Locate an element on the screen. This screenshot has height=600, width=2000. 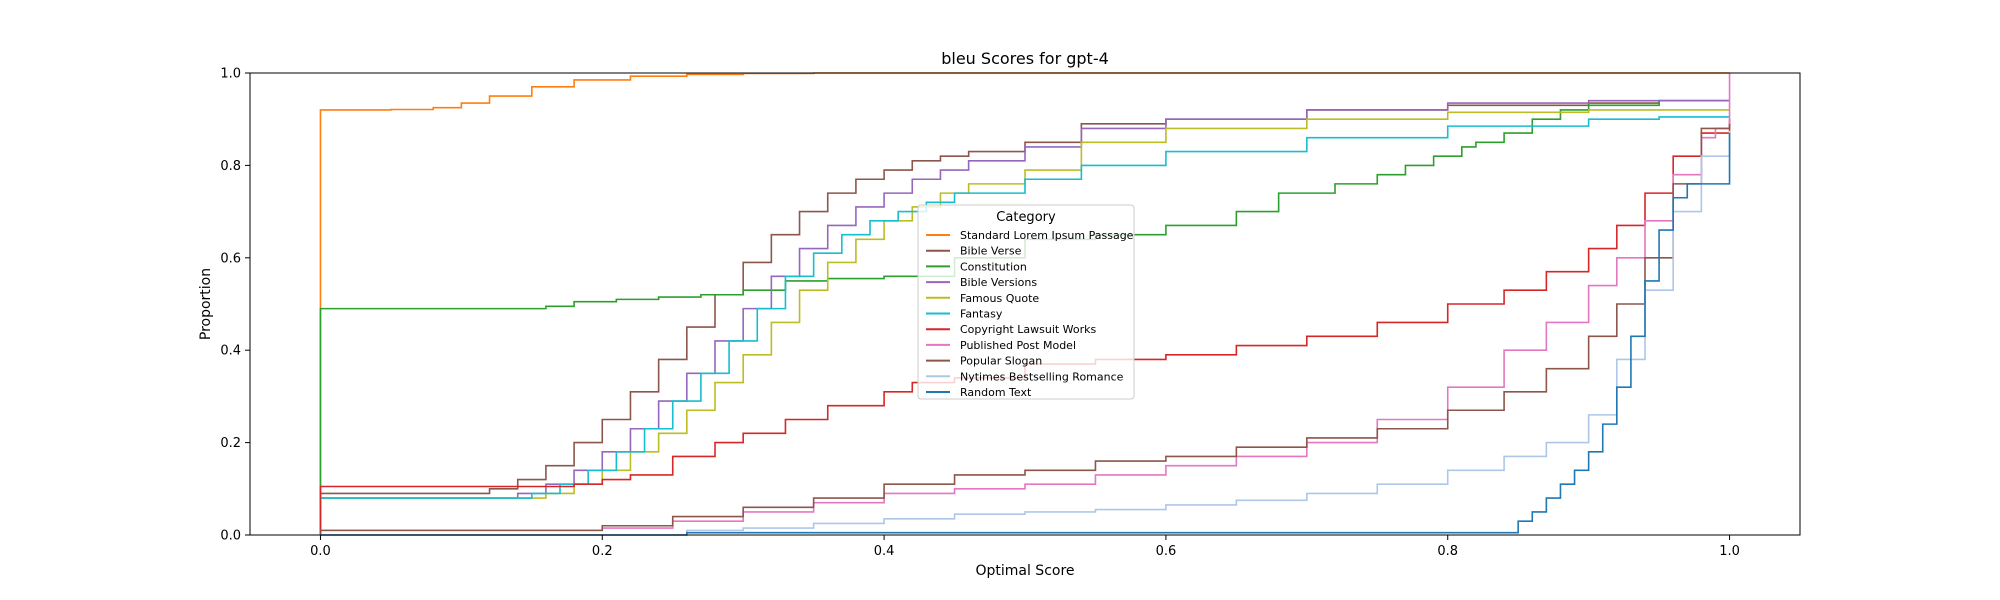
legend-frame is located at coordinates (1026, 302).